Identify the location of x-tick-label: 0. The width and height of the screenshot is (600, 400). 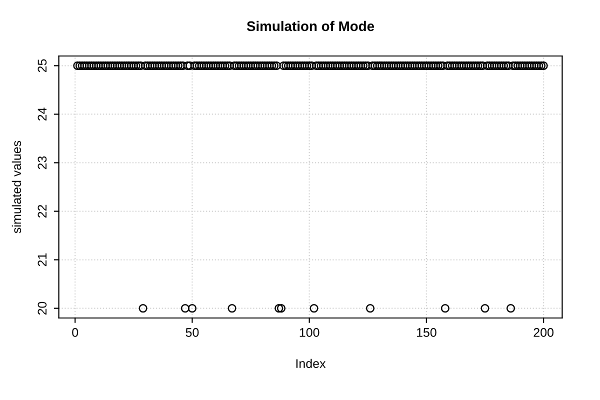
(75, 332).